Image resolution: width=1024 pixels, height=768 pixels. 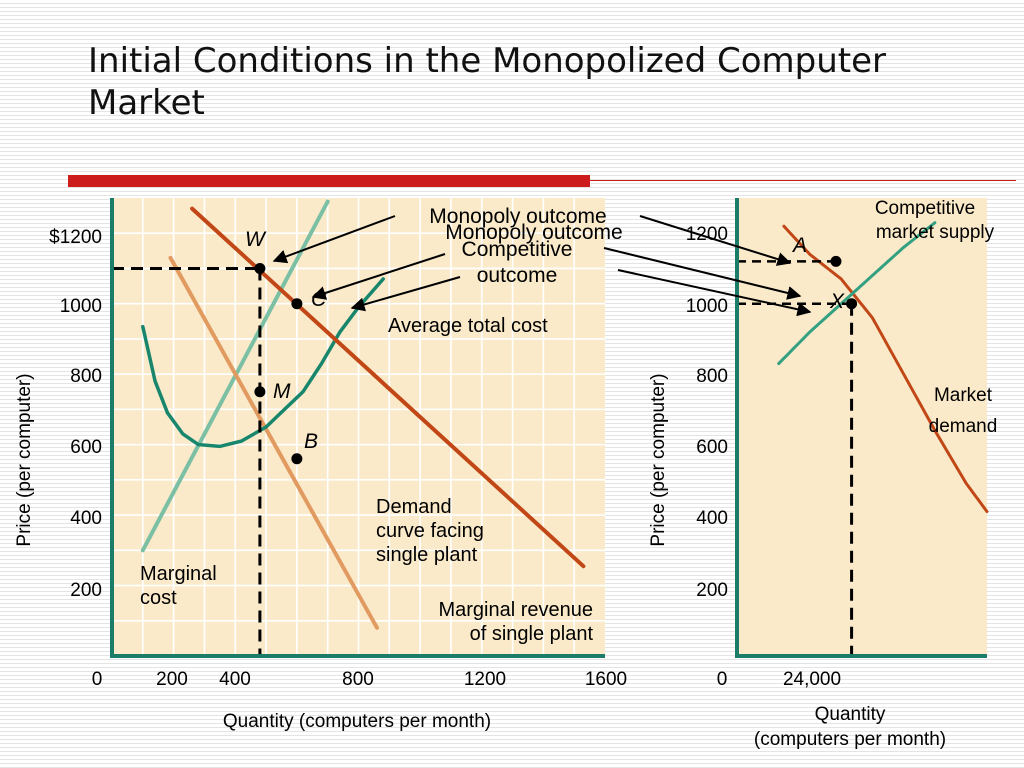 I want to click on right-y-axis-label: Price (per computer), so click(x=658, y=459).